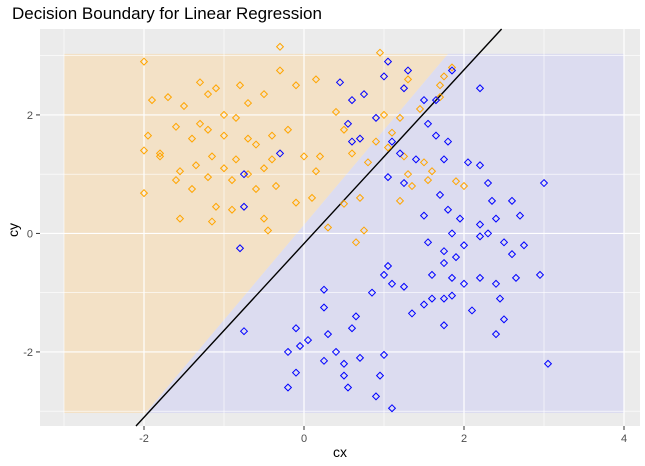 The height and width of the screenshot is (466, 645). I want to click on x-tick-label: 0, so click(304, 439).